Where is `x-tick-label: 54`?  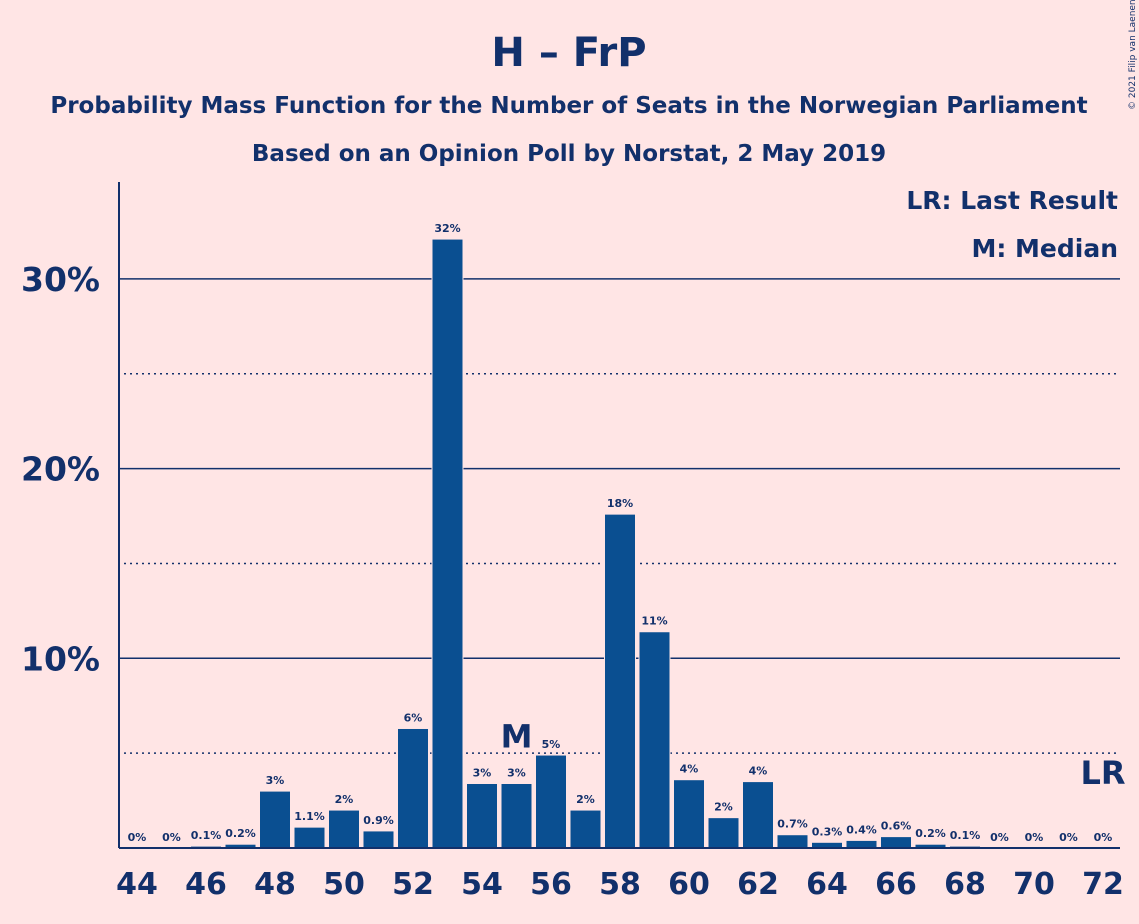
x-tick-label: 54 is located at coordinates (482, 884).